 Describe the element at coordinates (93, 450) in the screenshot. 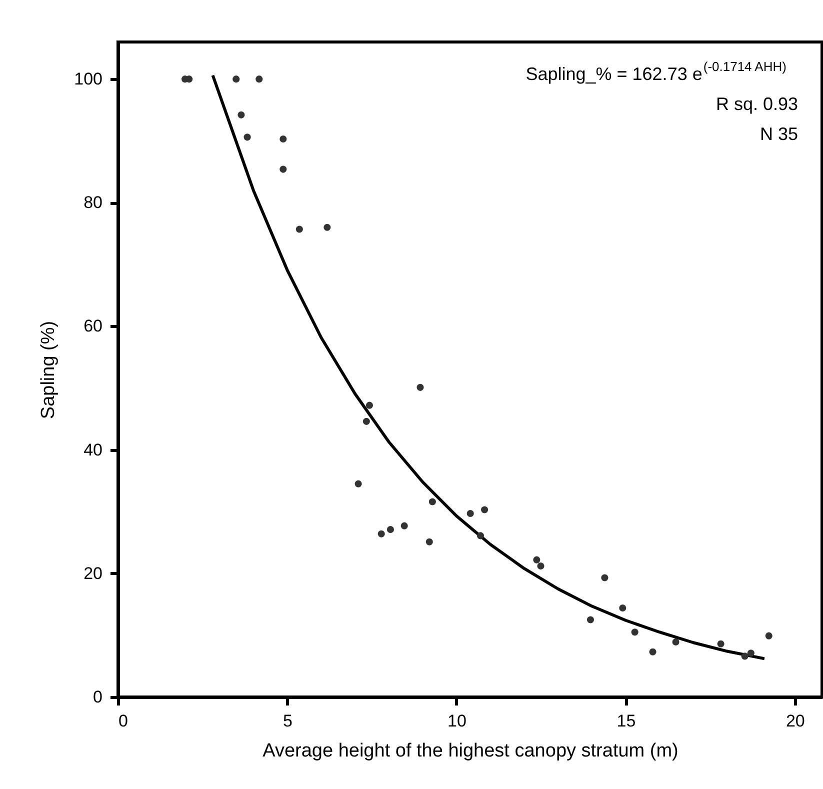

I see `y-tick-label: 40` at that location.